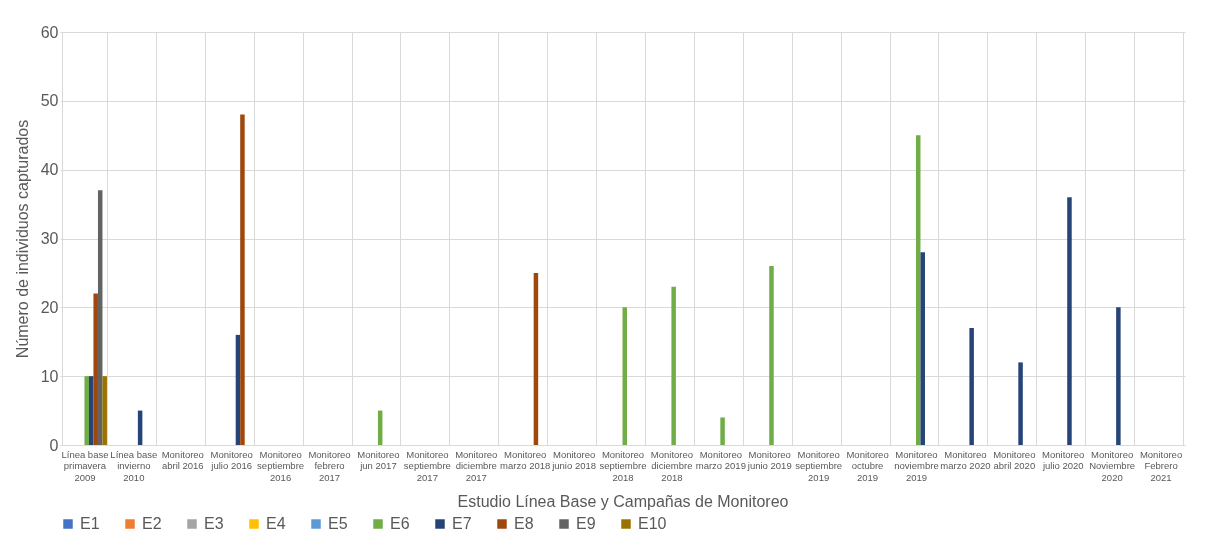 Image resolution: width=1218 pixels, height=550 pixels. What do you see at coordinates (525, 459) in the screenshot?
I see `x-tick-label: Monitoreo marzo 2018` at bounding box center [525, 459].